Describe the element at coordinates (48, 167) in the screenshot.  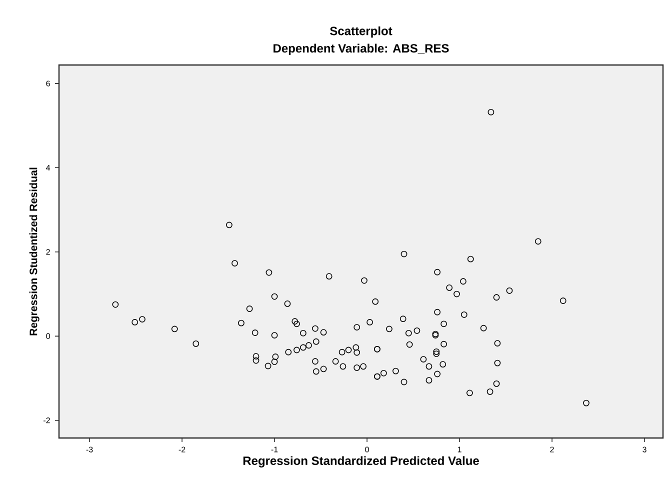
I see `y-tick-label: 4` at that location.